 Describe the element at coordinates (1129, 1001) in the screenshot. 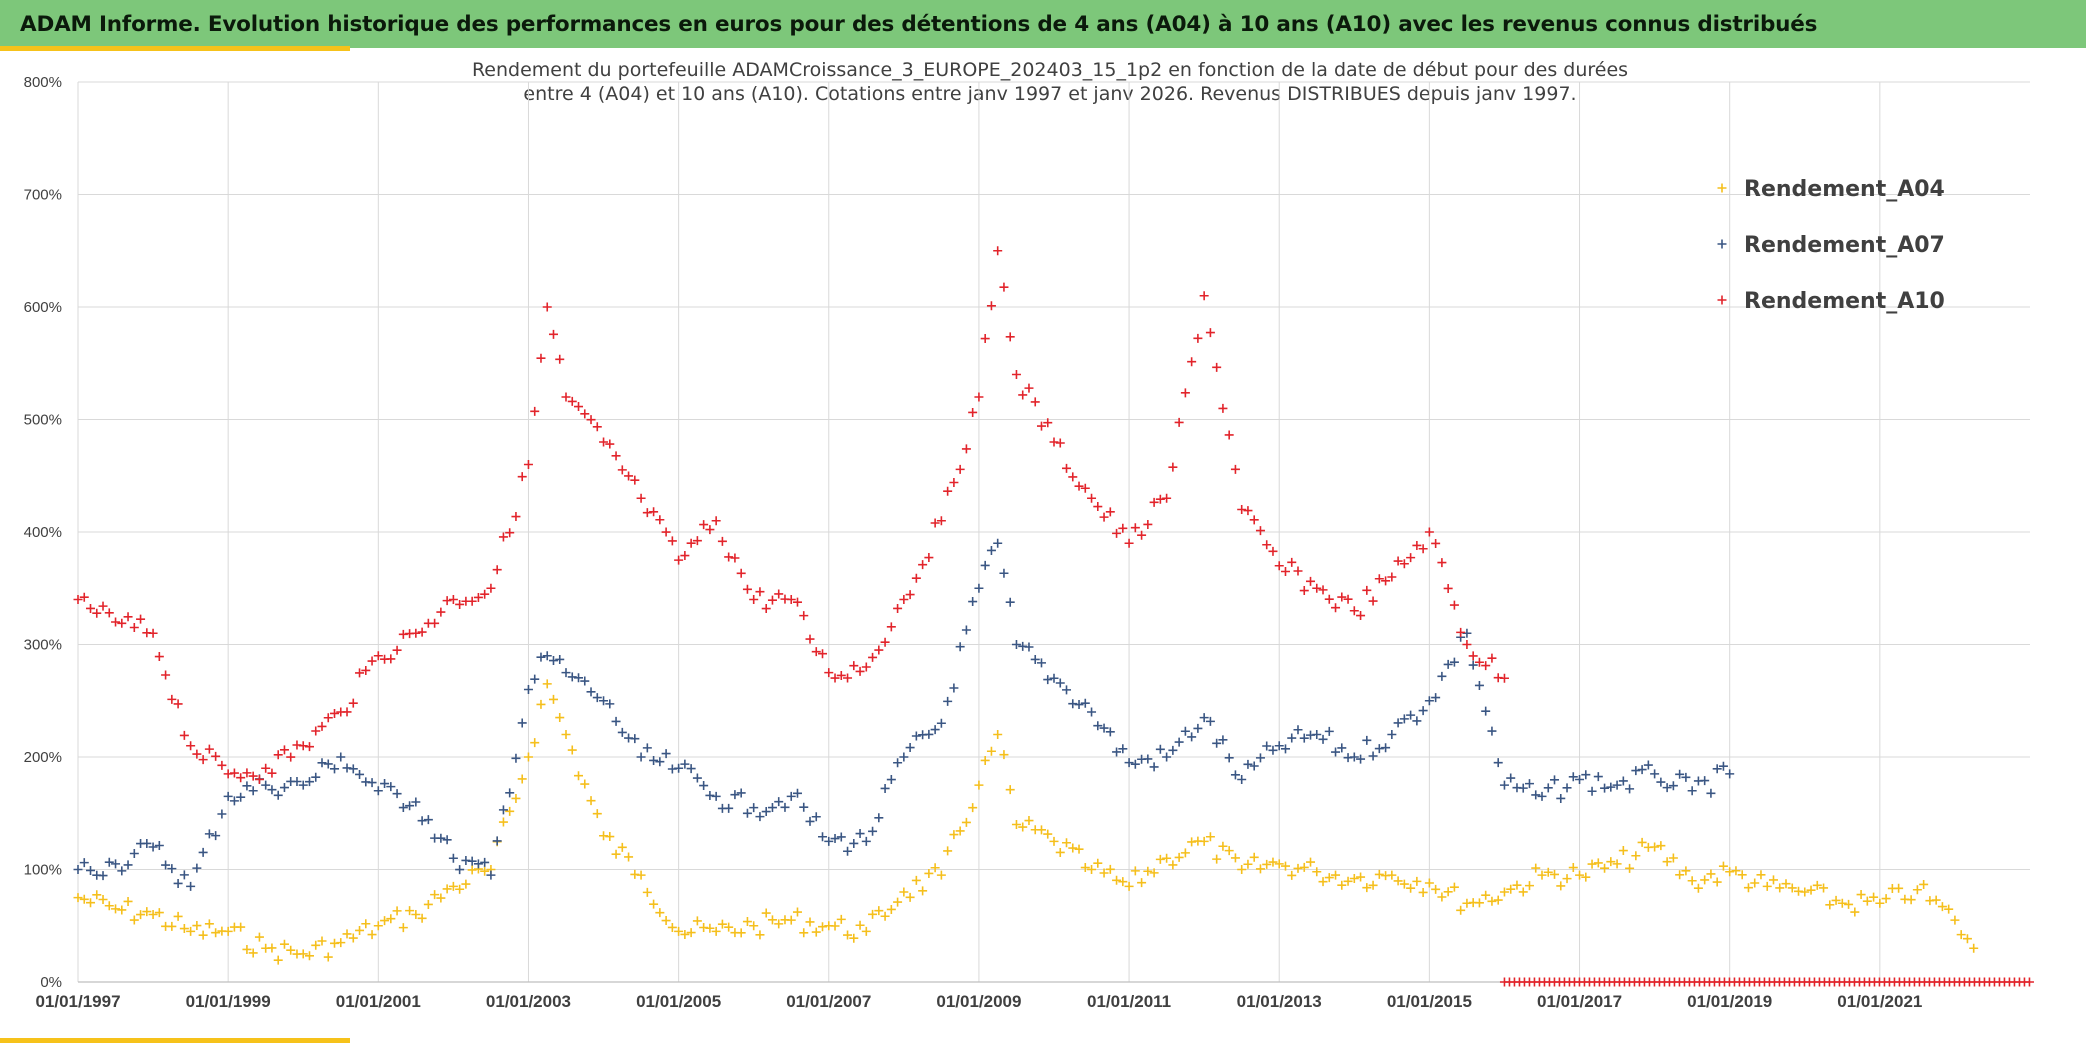

I see `x-tick-label: 01/01/2011` at that location.